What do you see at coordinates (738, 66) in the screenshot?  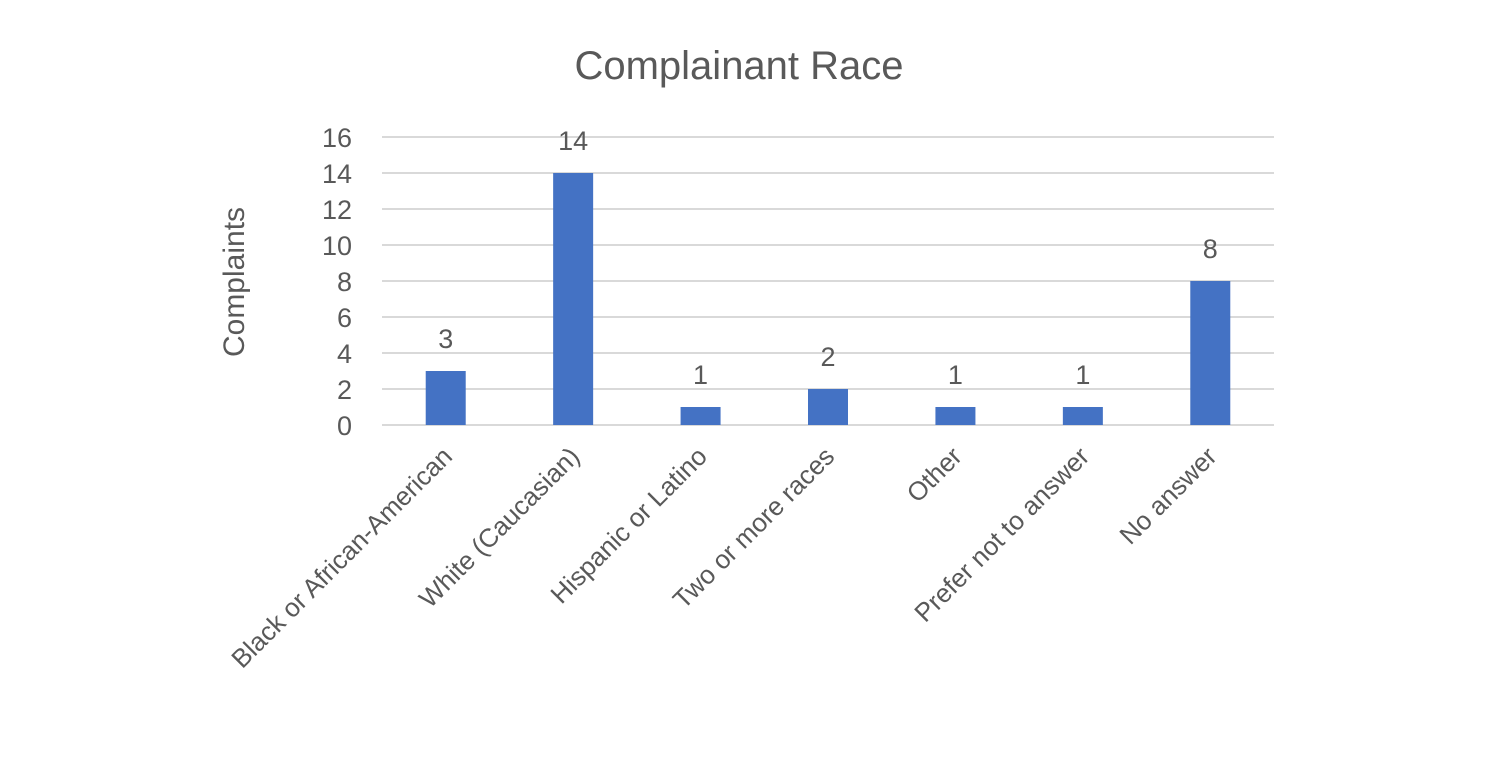 I see `chart-title: Complainant Race` at bounding box center [738, 66].